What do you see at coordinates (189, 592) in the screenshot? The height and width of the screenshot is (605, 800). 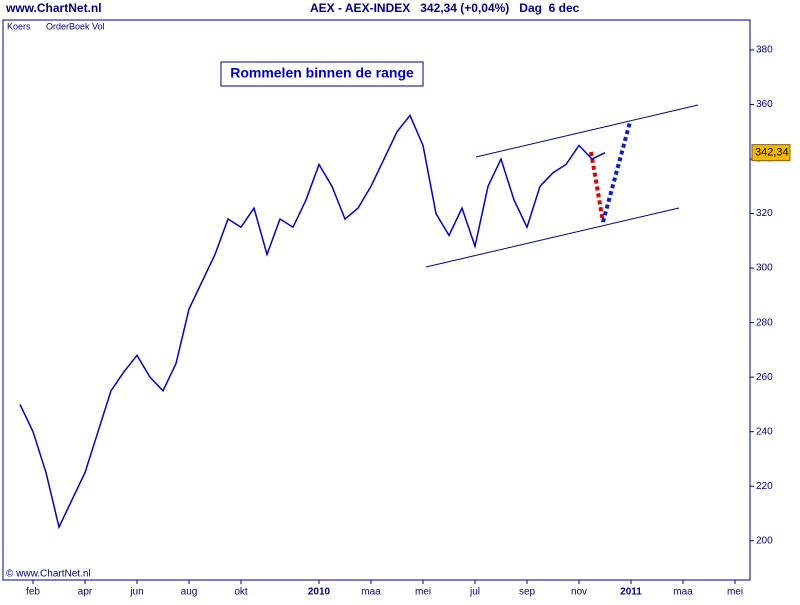 I see `x-tick-label: aug` at bounding box center [189, 592].